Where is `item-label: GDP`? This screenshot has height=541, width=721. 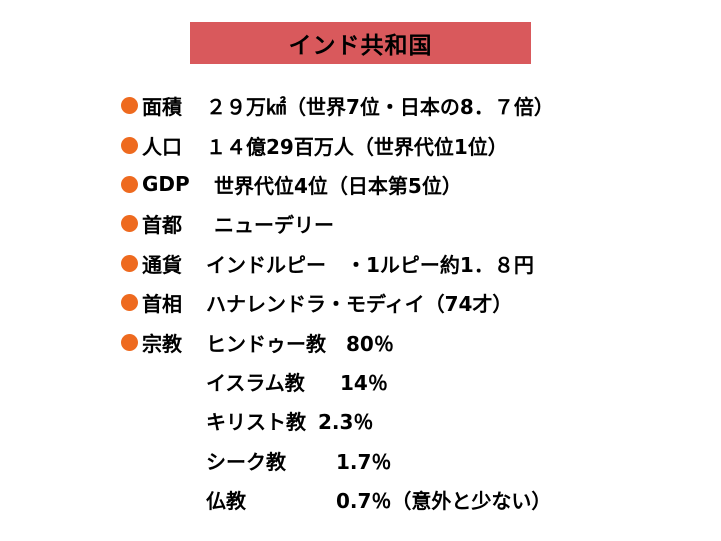 item-label: GDP is located at coordinates (166, 184).